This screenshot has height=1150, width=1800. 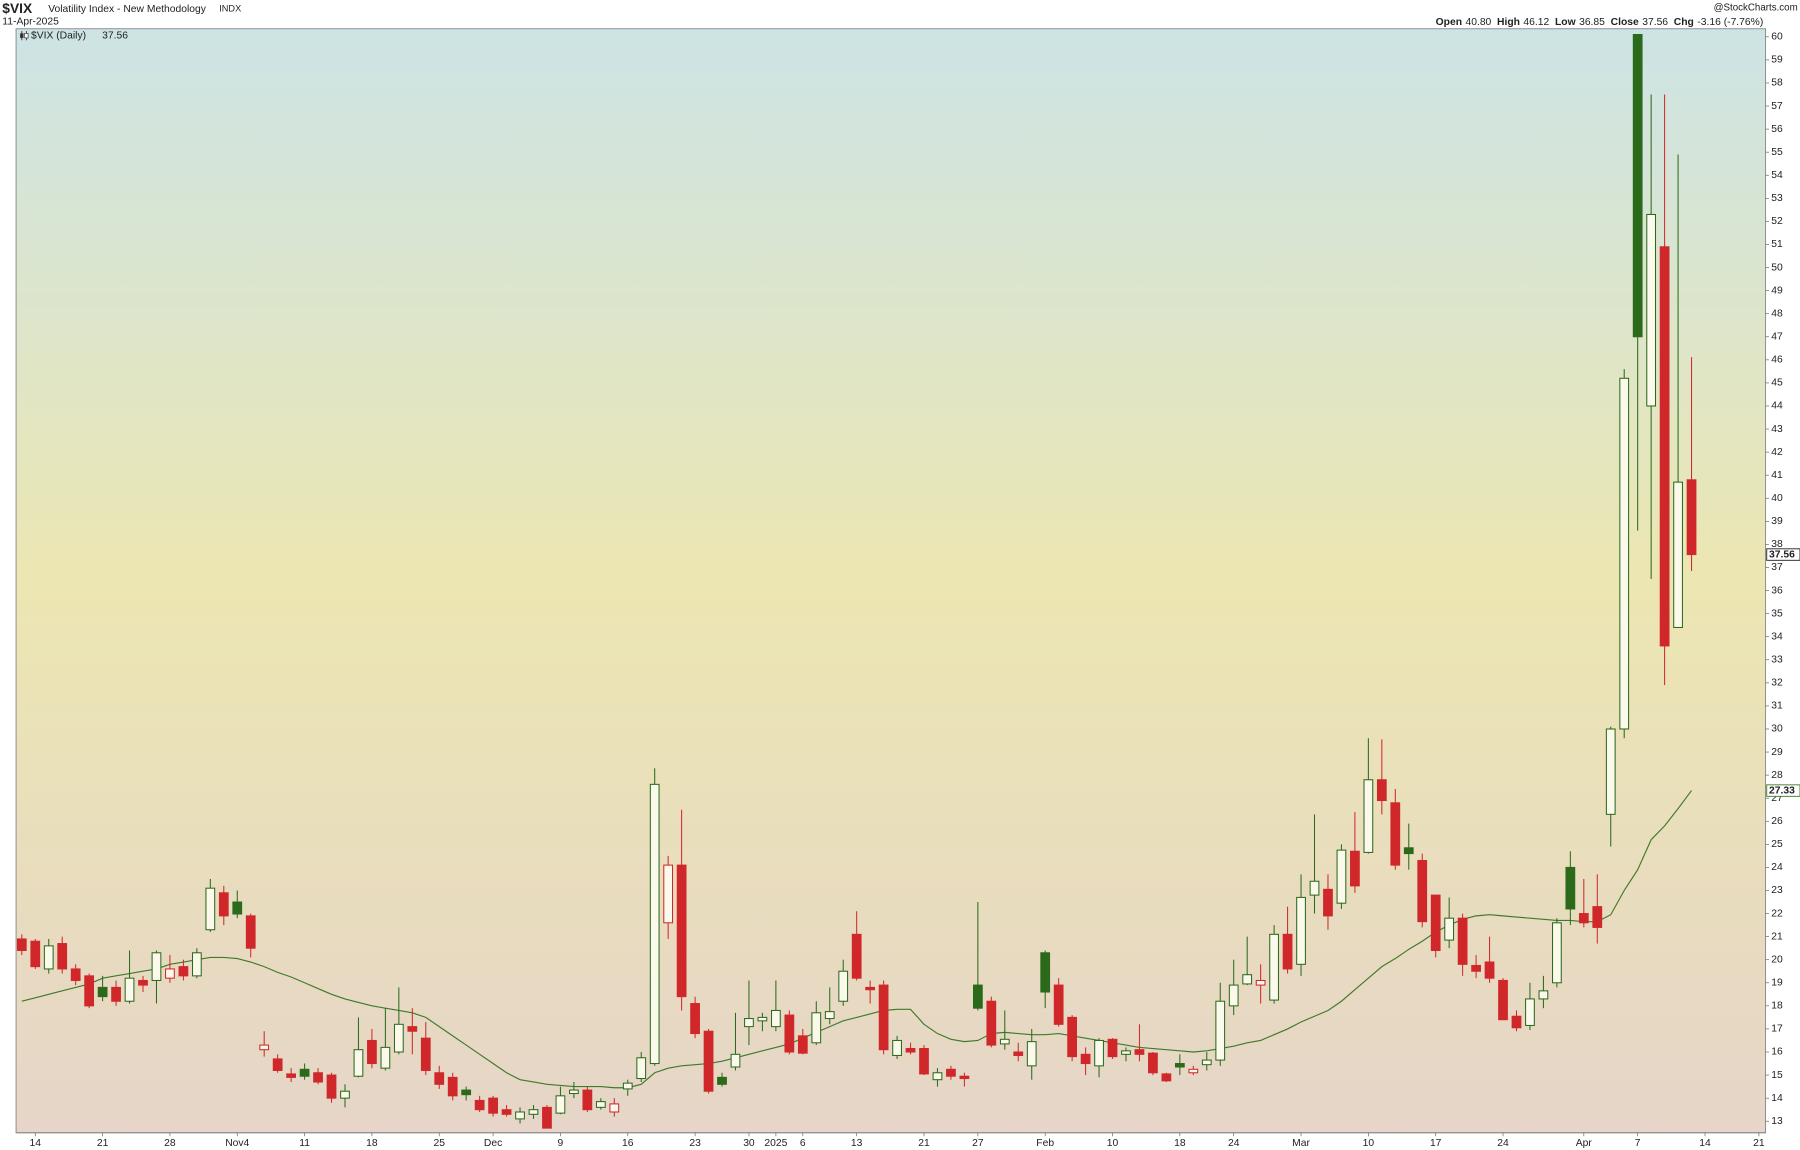 I want to click on quote-value: 46.12, so click(x=1536, y=22).